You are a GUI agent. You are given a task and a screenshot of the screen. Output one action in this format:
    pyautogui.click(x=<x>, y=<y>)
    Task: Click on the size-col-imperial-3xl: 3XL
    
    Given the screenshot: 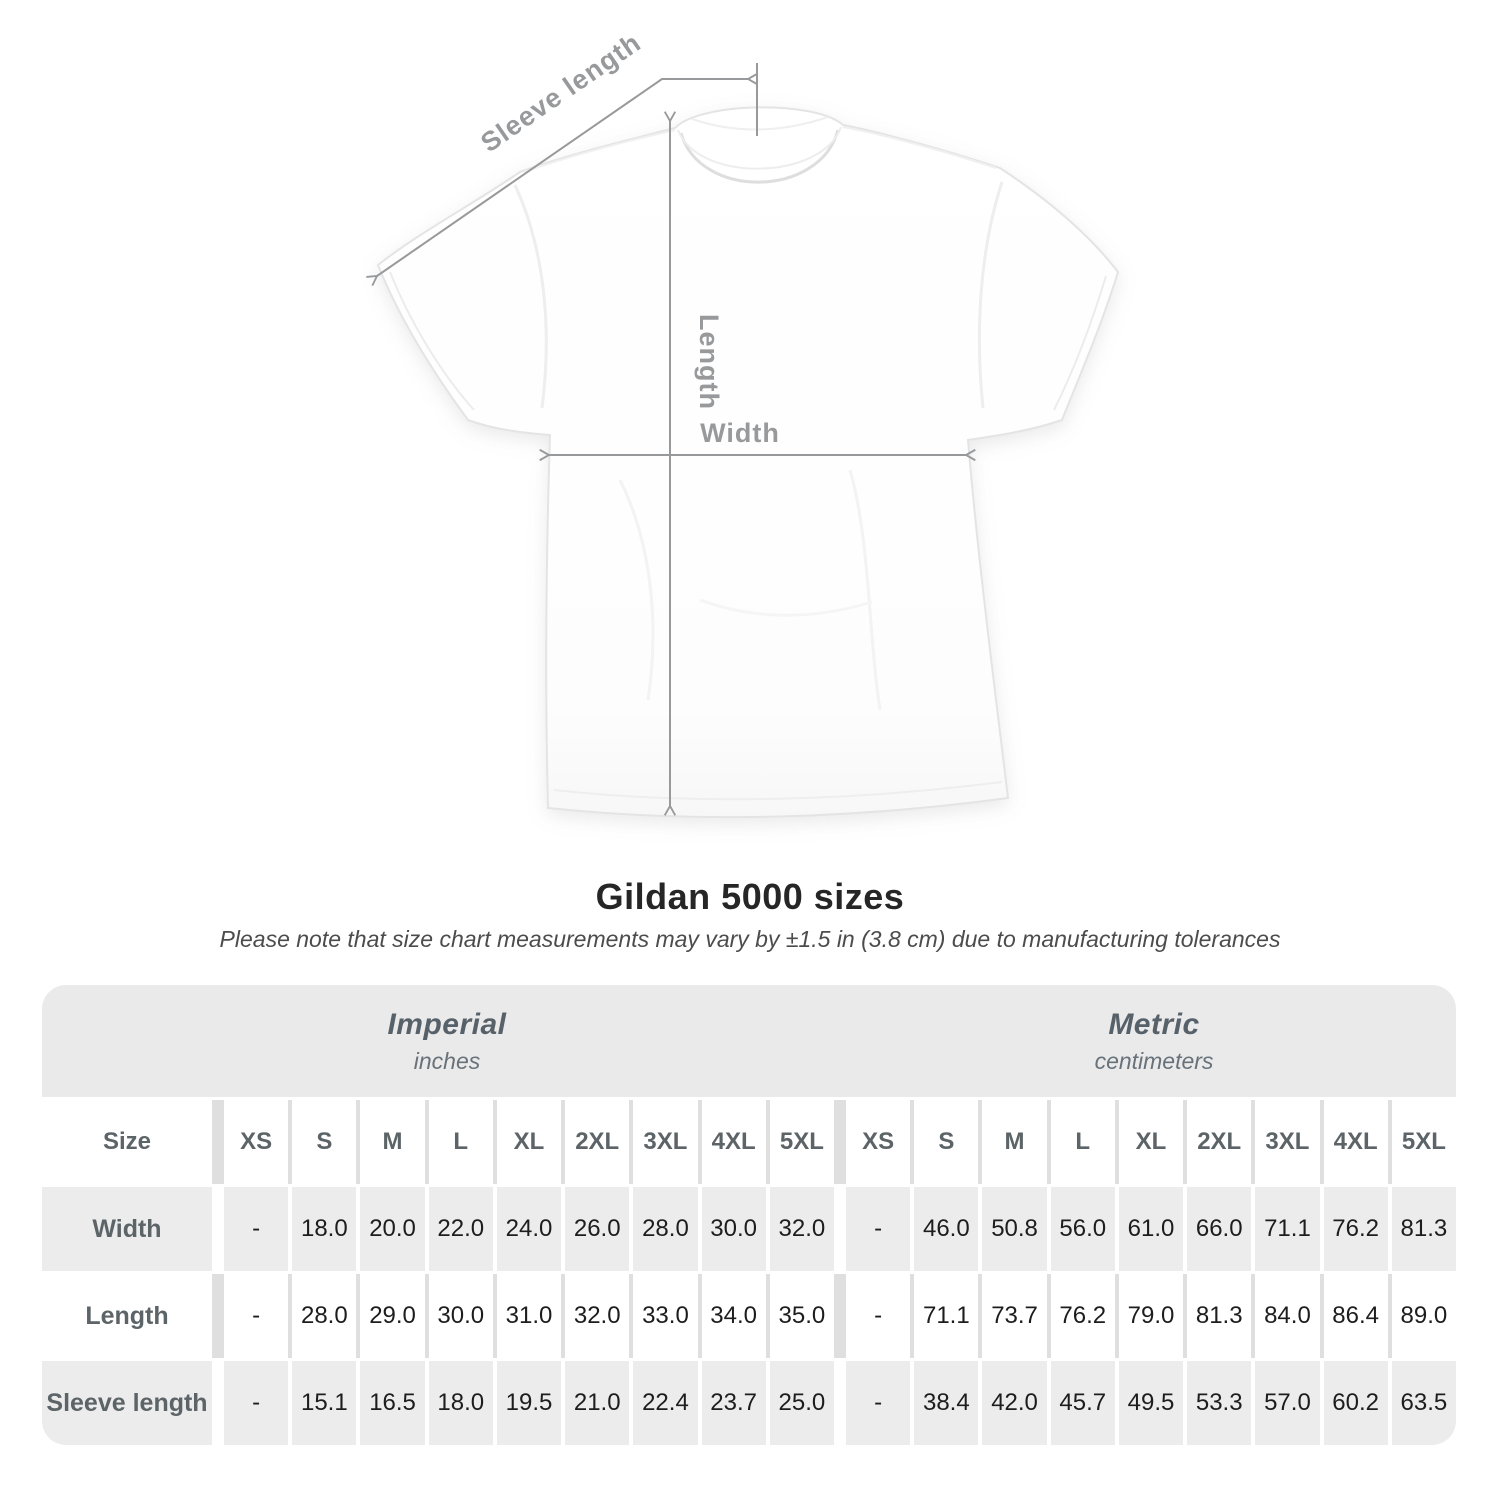 What is the action you would take?
    pyautogui.click(x=665, y=1142)
    